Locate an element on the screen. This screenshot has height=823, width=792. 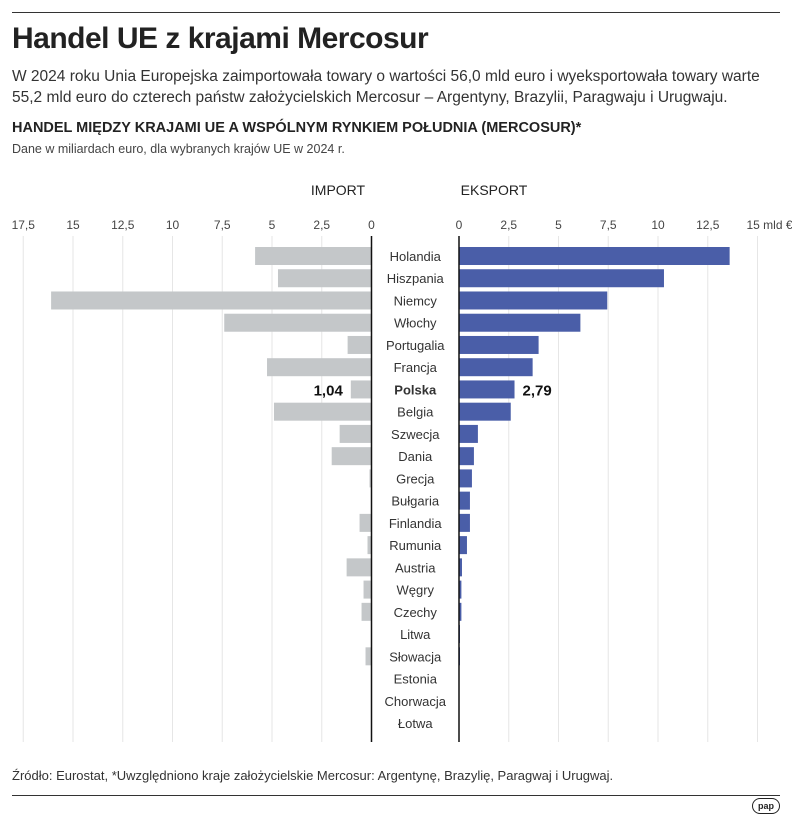
import-data-label: 1,04 is located at coordinates (329, 390).